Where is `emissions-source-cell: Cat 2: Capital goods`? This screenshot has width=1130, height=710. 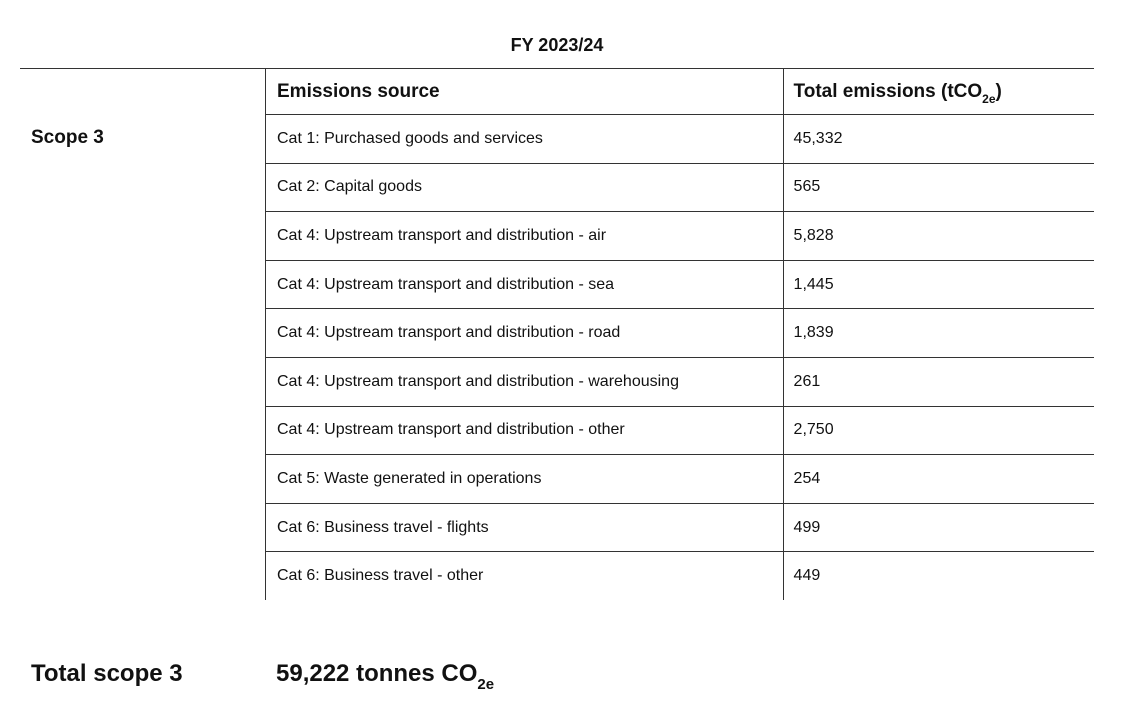 emissions-source-cell: Cat 2: Capital goods is located at coordinates (524, 188).